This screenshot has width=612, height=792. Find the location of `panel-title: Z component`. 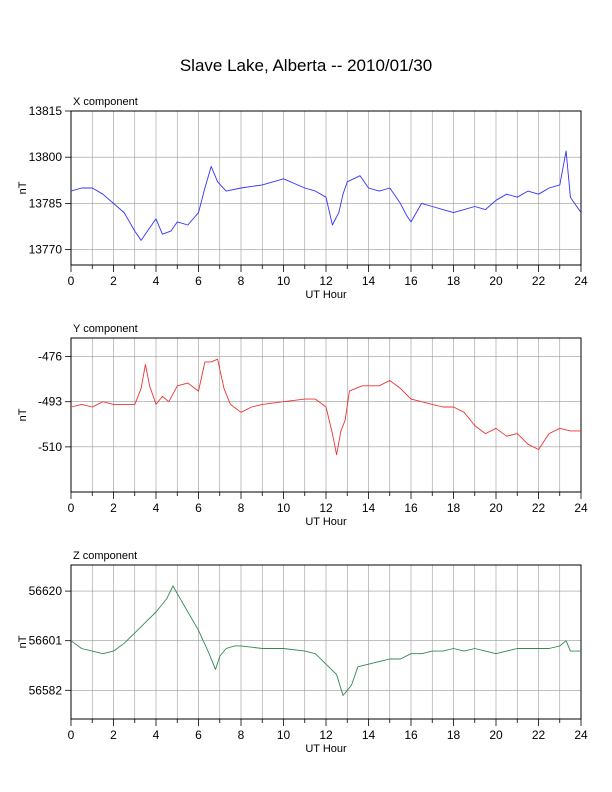

panel-title: Z component is located at coordinates (105, 556).